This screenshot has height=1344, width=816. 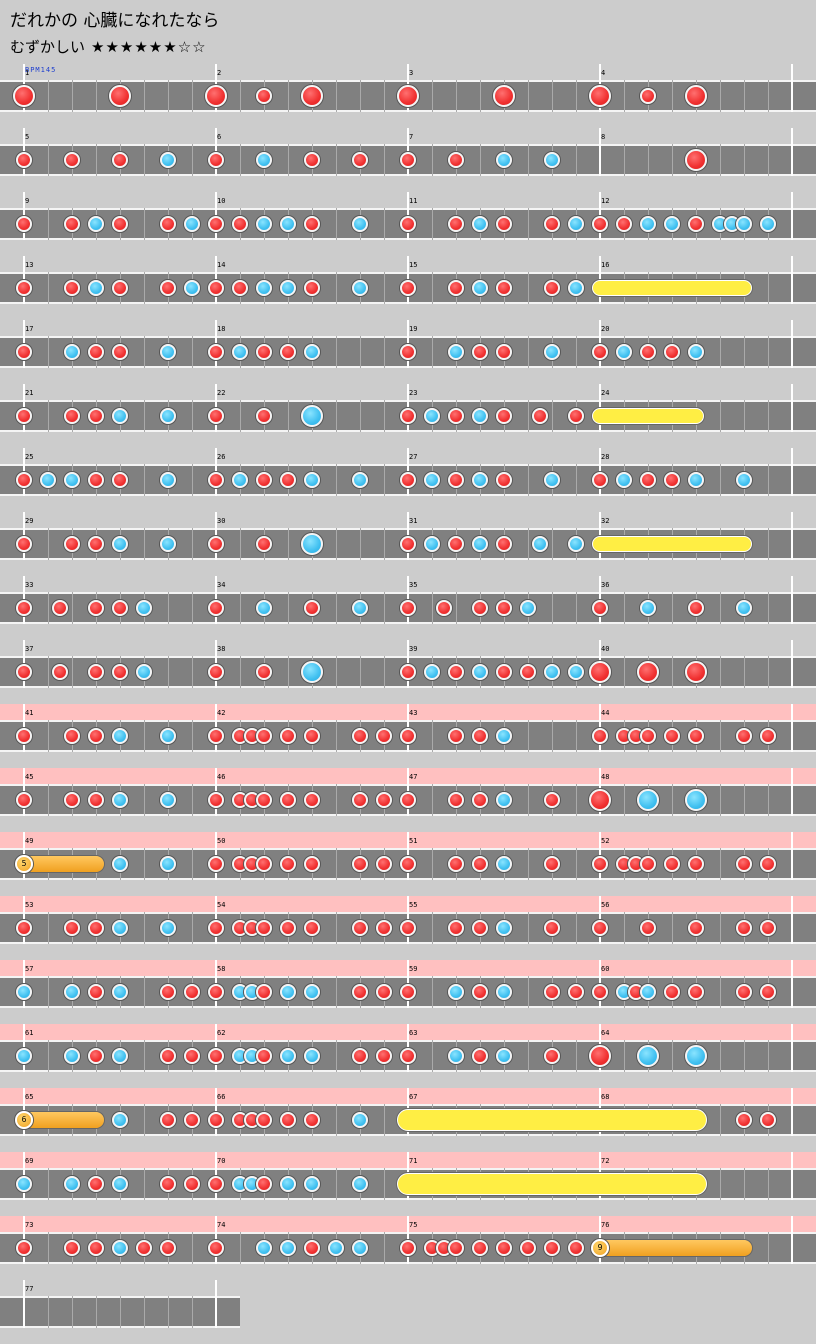 What do you see at coordinates (221, 905) in the screenshot?
I see `measure-number: 54` at bounding box center [221, 905].